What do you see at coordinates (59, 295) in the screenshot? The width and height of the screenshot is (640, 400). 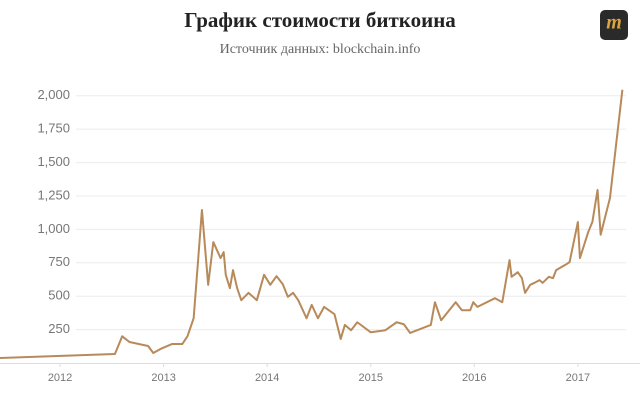 I see `y-tick-label: 500` at bounding box center [59, 295].